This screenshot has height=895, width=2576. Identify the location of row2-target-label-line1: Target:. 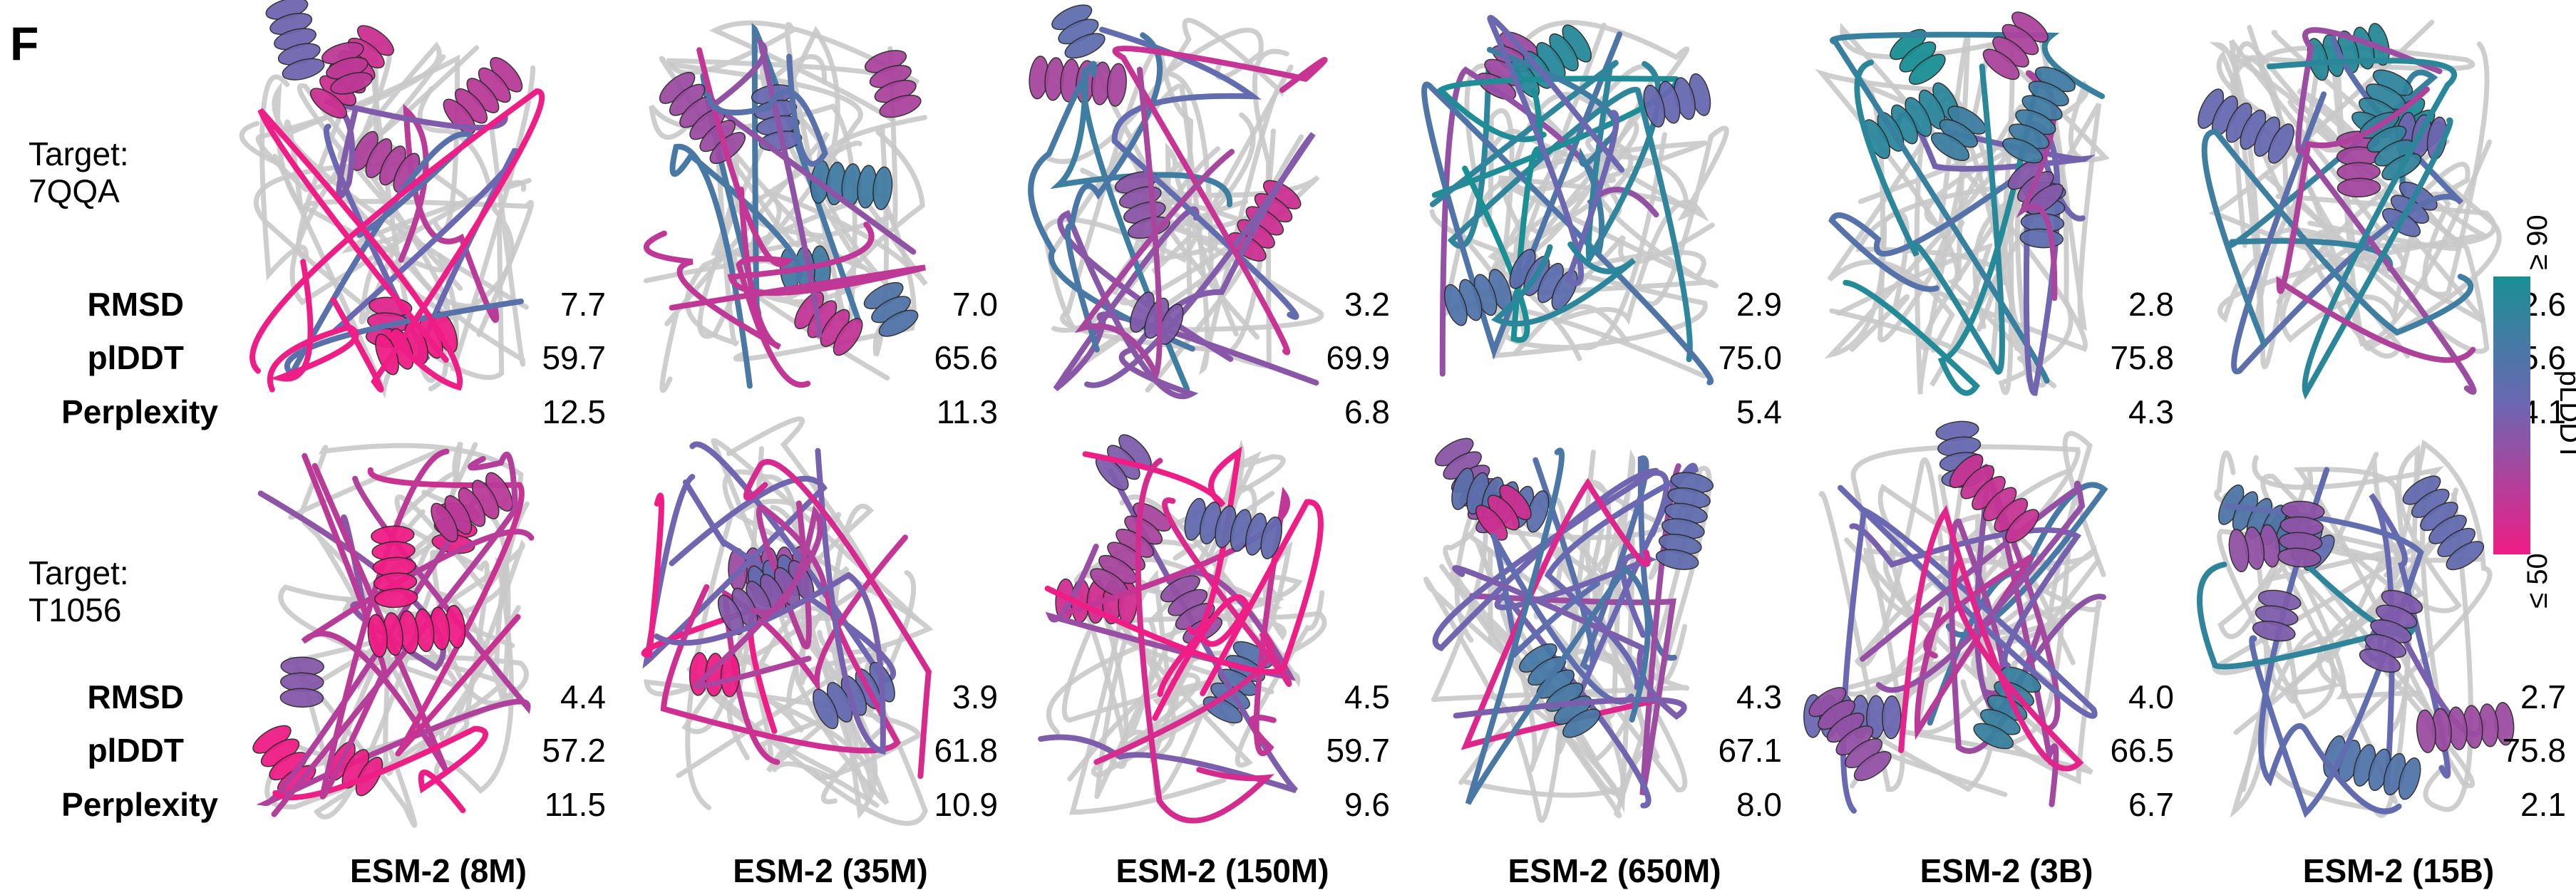
(79, 572).